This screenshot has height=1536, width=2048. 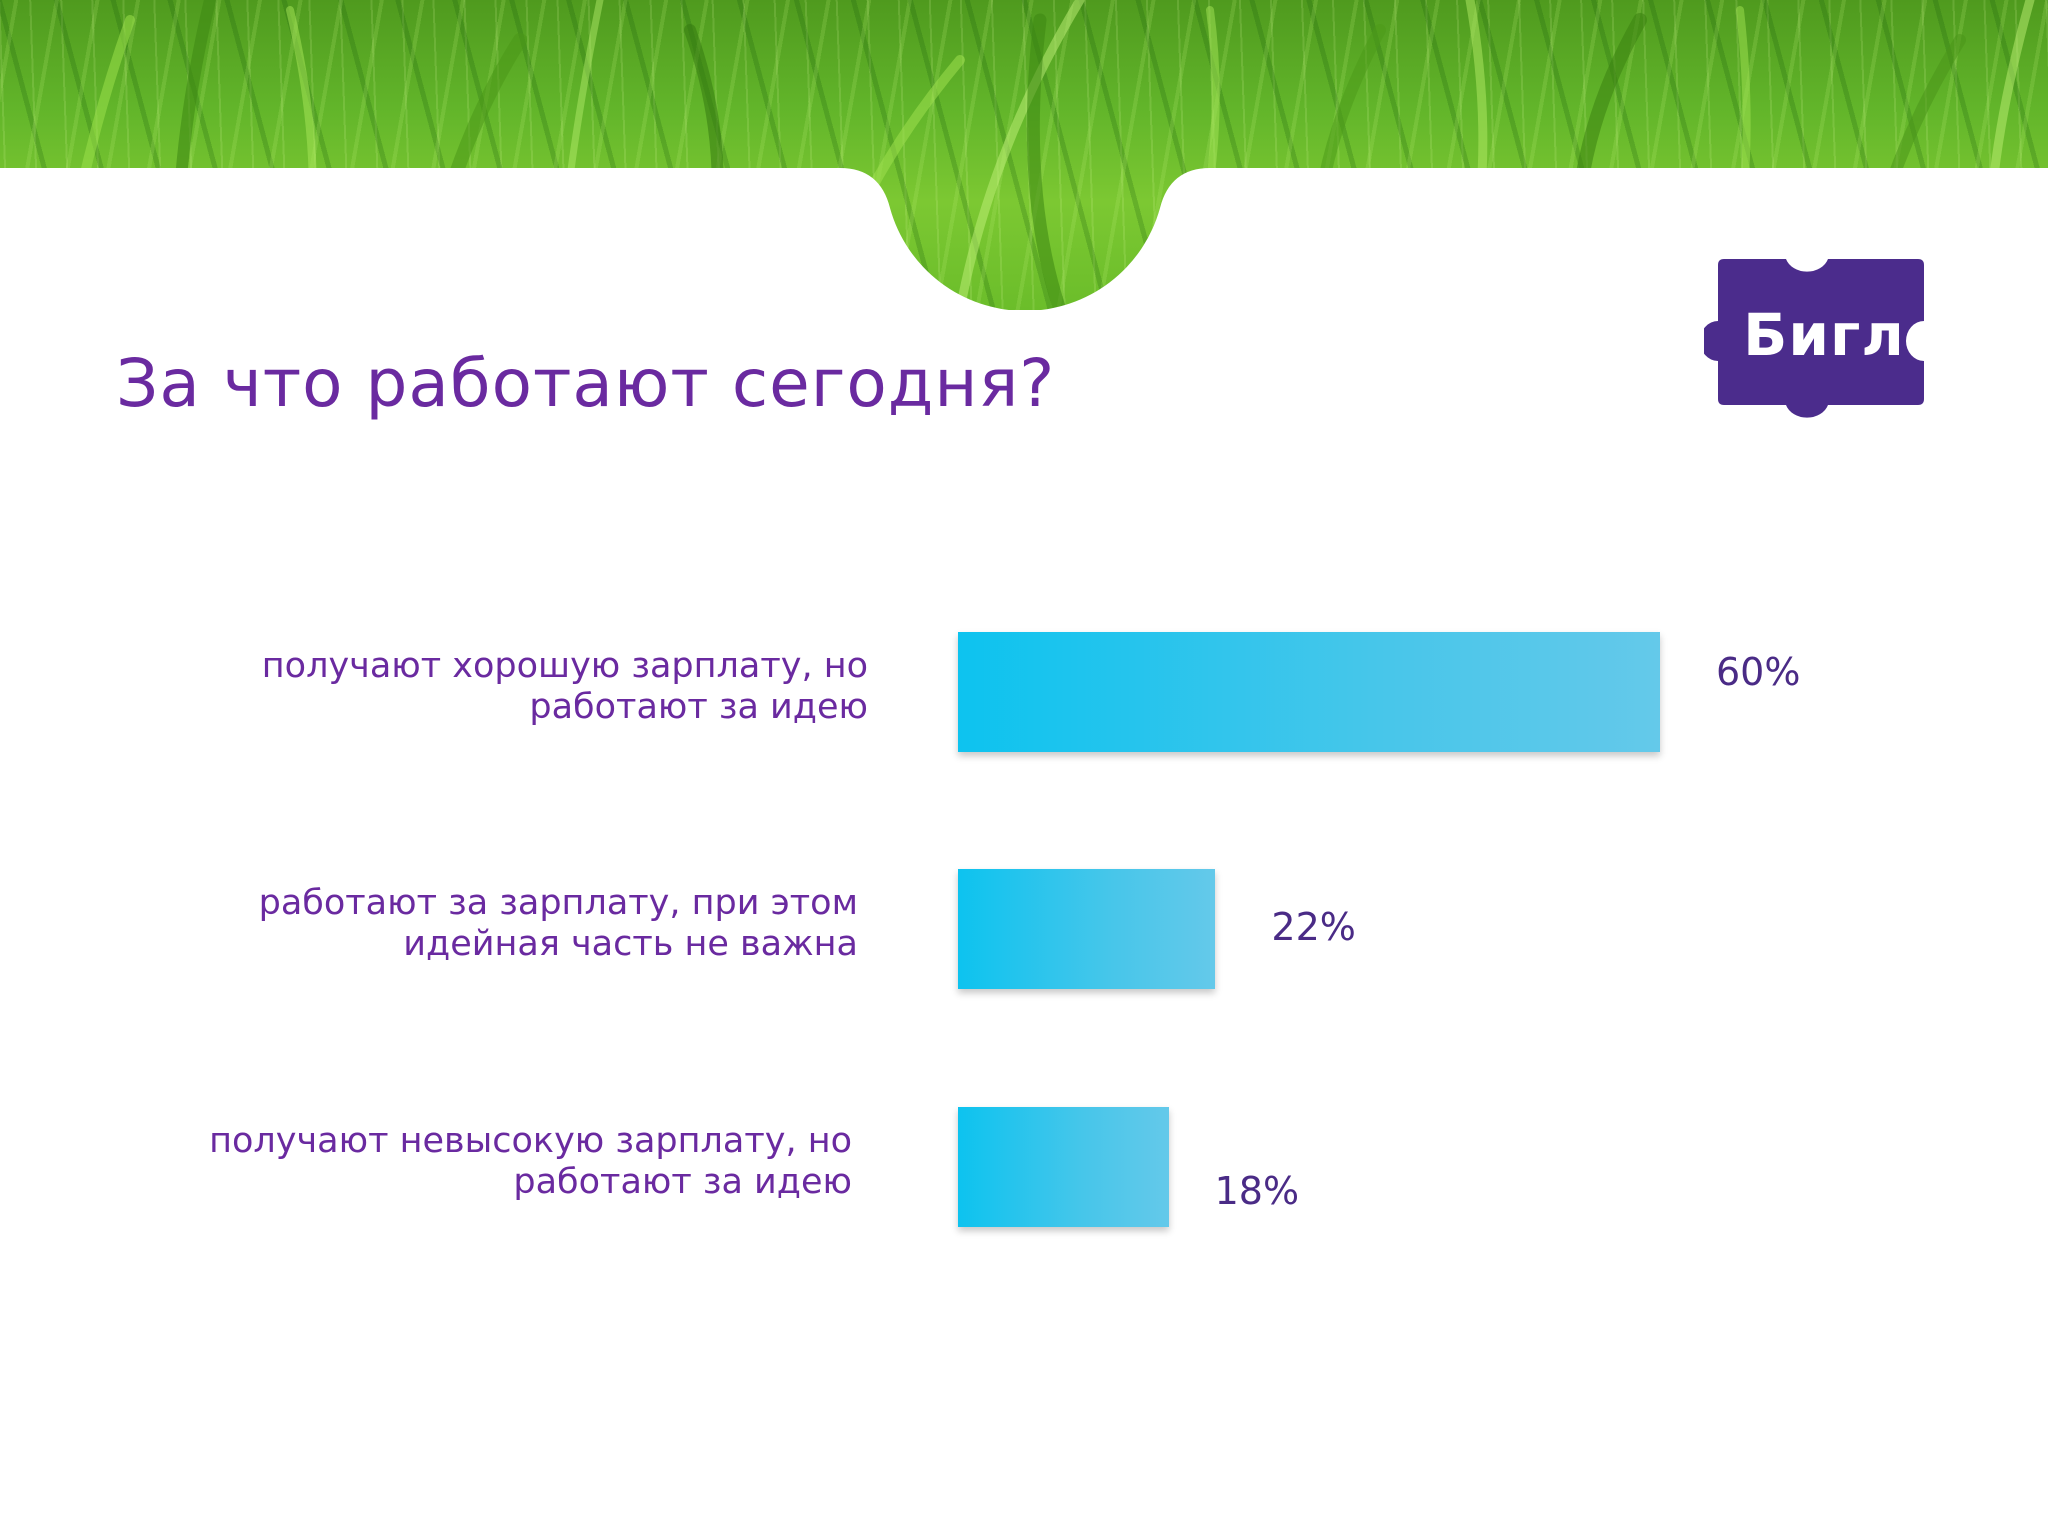 I want to click on bar-category-label-line: получают хорошую зарплату, но, so click(x=564, y=666).